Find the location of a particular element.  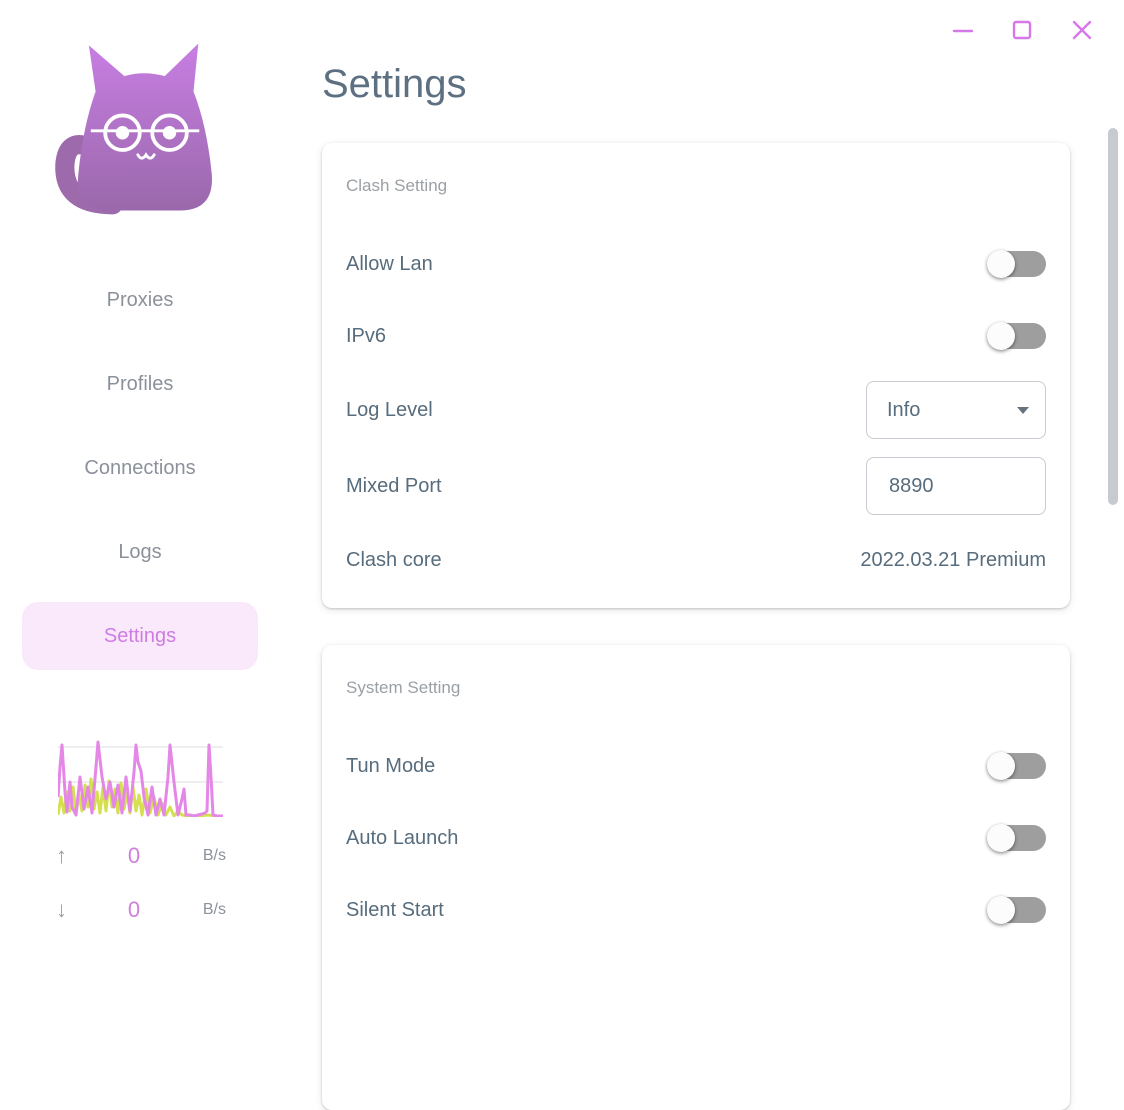

upload-arrow-icon: ↑ is located at coordinates (61, 855).